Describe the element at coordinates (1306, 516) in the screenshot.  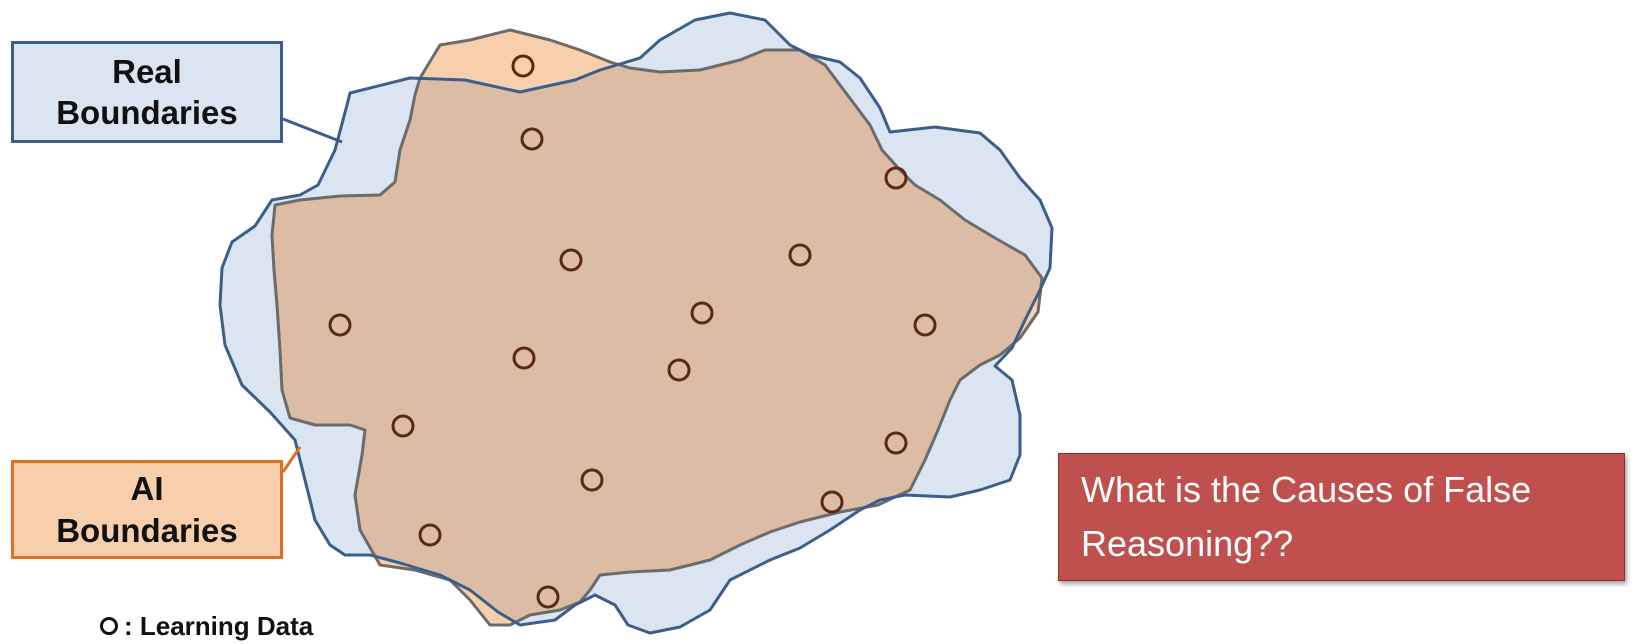
I see `question-text: What is the Causes of False Reasoning??` at that location.